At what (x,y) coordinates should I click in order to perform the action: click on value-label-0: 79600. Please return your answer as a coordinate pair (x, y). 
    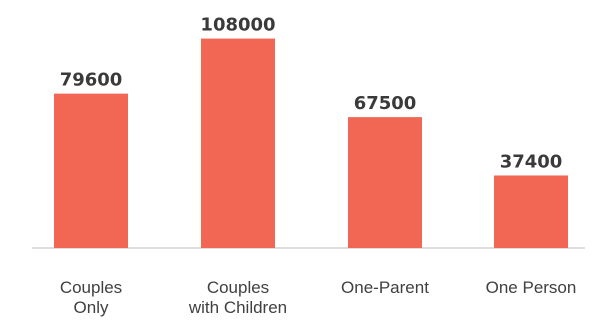
    Looking at the image, I should click on (91, 80).